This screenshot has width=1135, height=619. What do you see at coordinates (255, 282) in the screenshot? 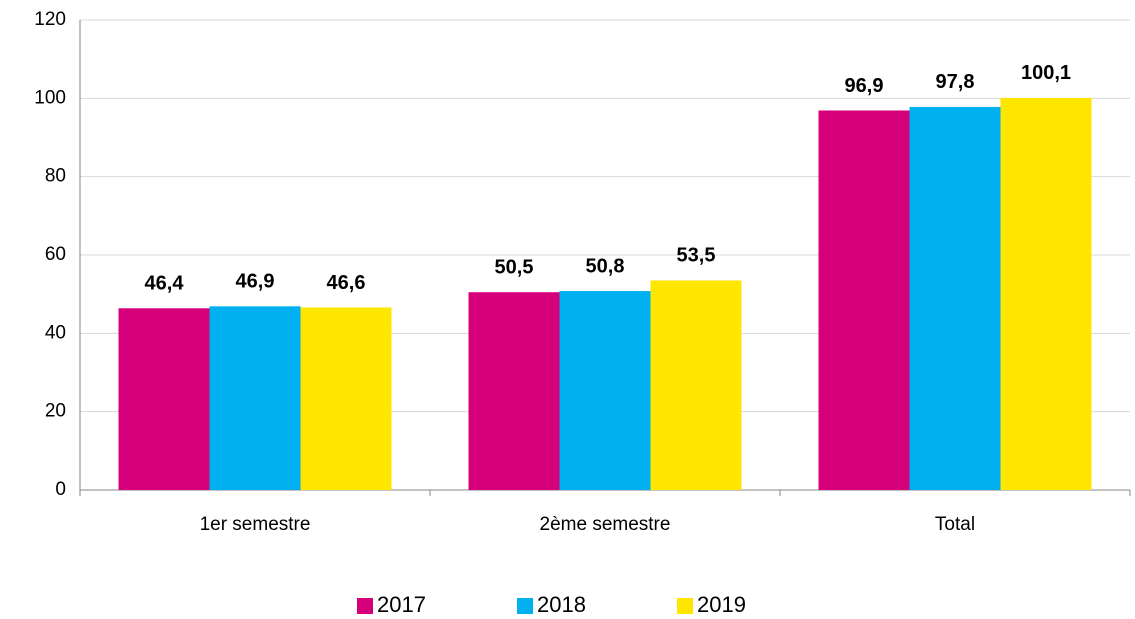
I see `data-label: 46,9` at bounding box center [255, 282].